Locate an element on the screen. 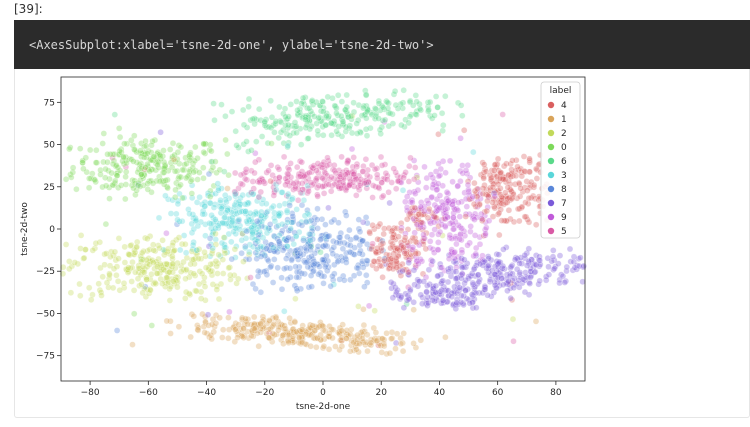 The width and height of the screenshot is (750, 427). x-tick-label: 60 is located at coordinates (498, 393).